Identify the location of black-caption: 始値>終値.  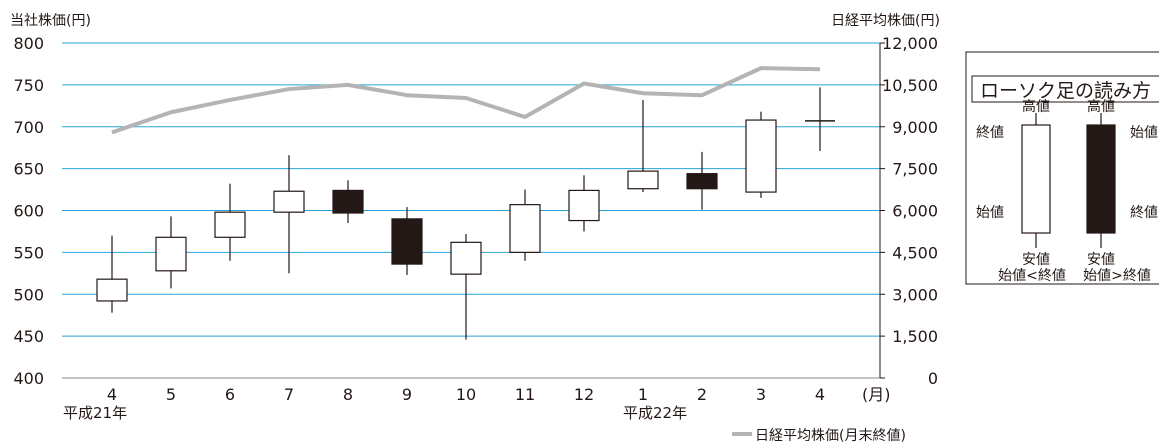
(1117, 276).